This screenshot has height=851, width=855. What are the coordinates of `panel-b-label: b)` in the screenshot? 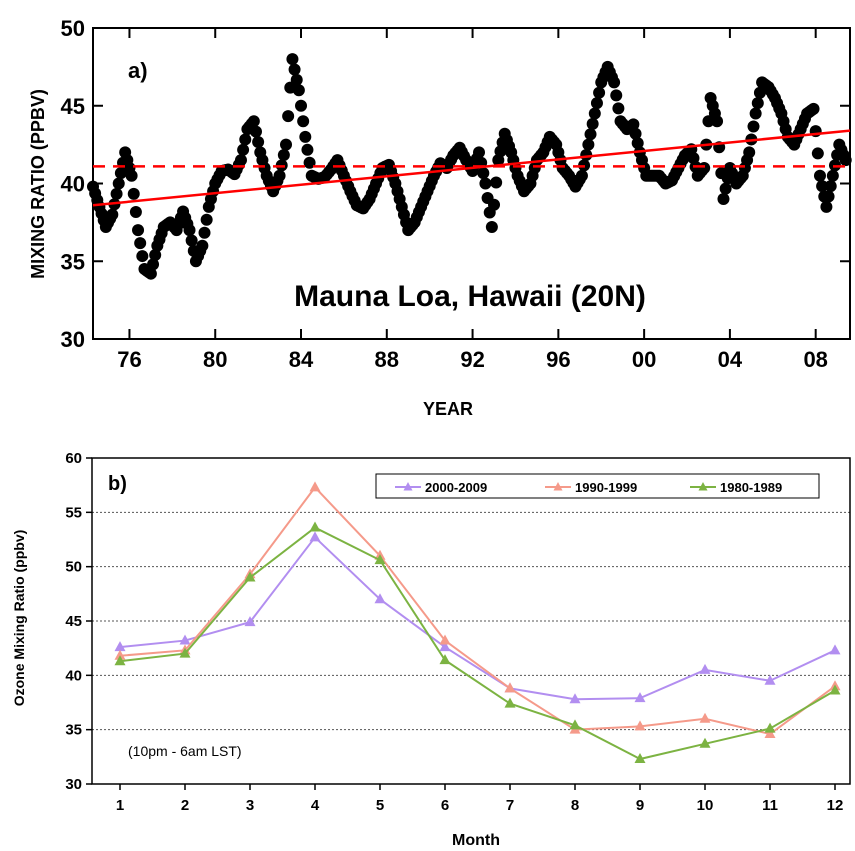 It's located at (117, 484).